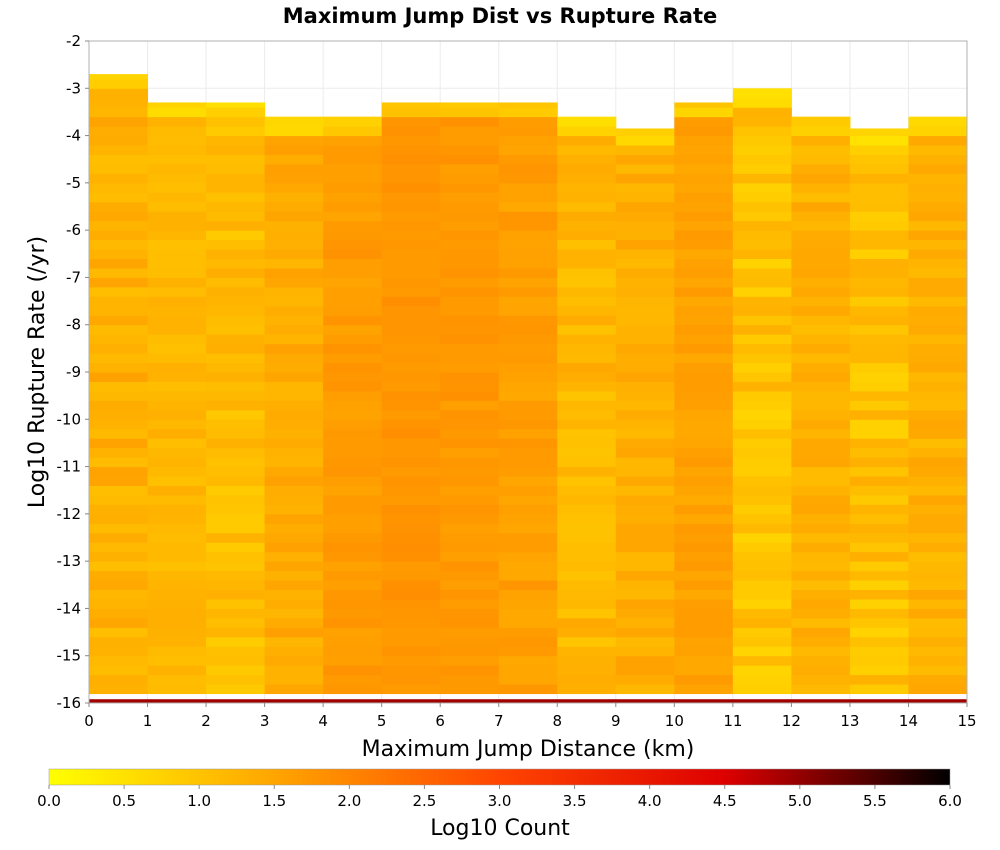 The width and height of the screenshot is (1000, 850). What do you see at coordinates (849, 721) in the screenshot?
I see `x-tick-label: 13` at bounding box center [849, 721].